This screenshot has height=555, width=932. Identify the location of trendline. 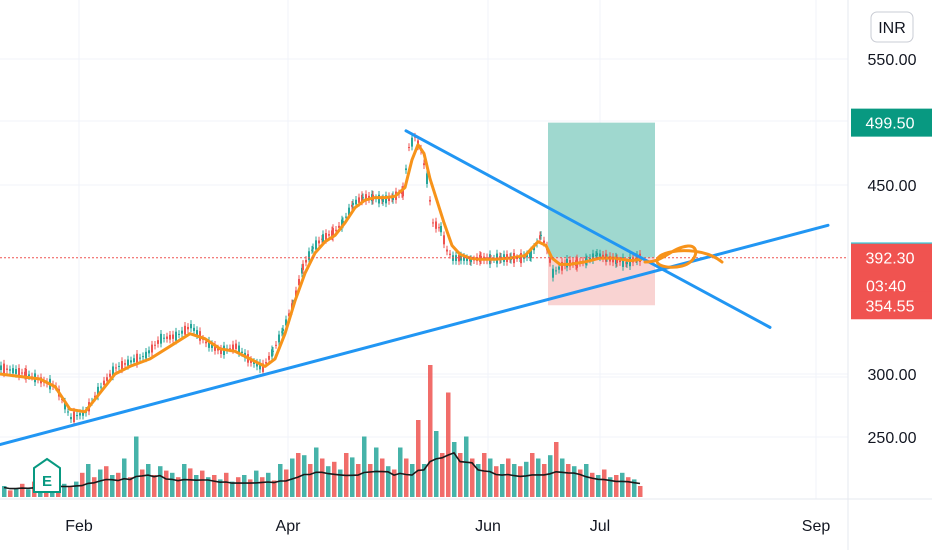
(588, 229).